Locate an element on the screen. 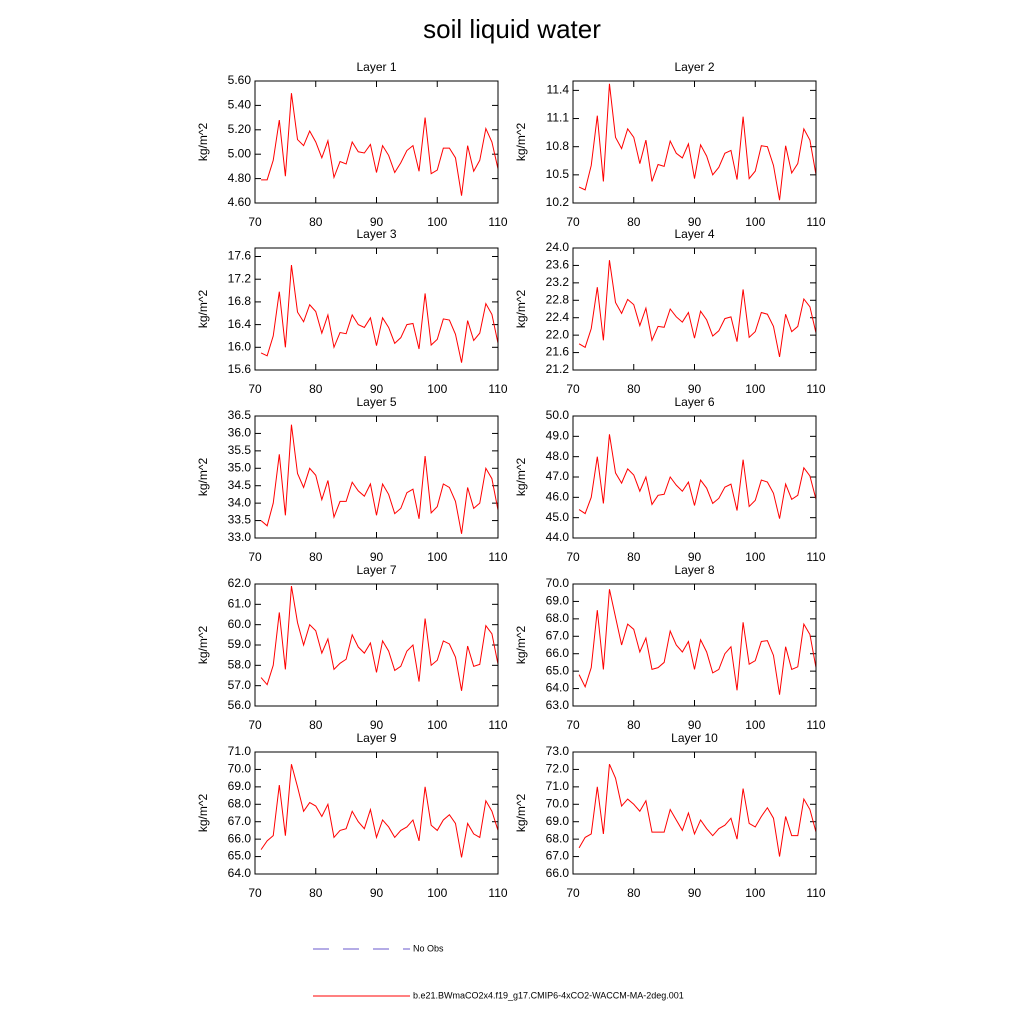 The height and width of the screenshot is (1024, 1024). y-tick-label: 72.0 is located at coordinates (558, 769).